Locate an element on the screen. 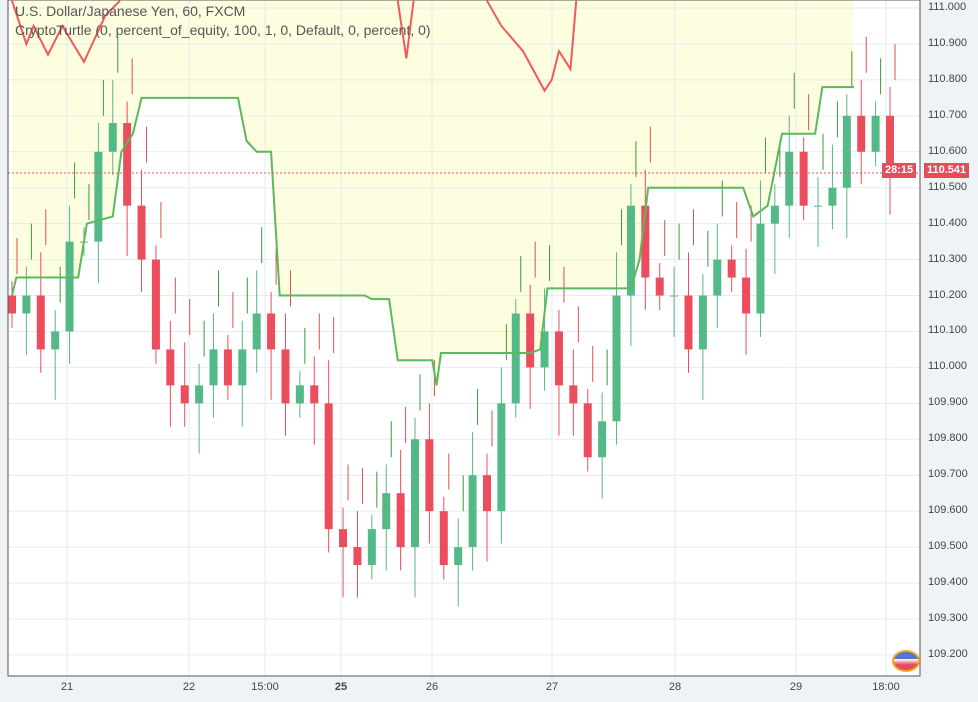  flag-icon is located at coordinates (906, 661).